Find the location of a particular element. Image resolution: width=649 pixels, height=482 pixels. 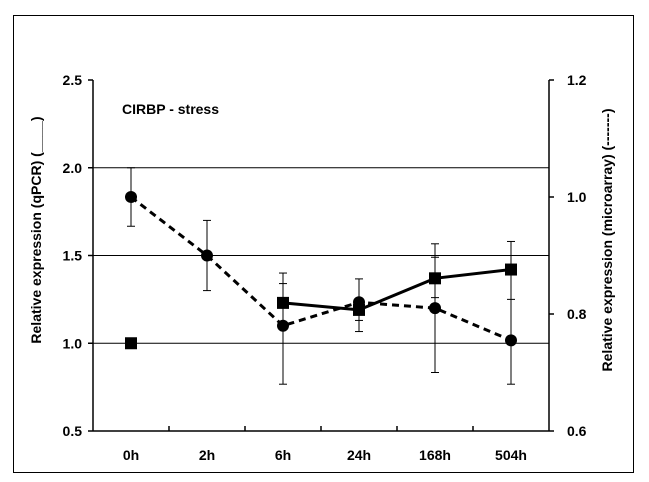

x-tick-labels: 0h 2h 6h 24h 168h 504h is located at coordinates (325, 444).